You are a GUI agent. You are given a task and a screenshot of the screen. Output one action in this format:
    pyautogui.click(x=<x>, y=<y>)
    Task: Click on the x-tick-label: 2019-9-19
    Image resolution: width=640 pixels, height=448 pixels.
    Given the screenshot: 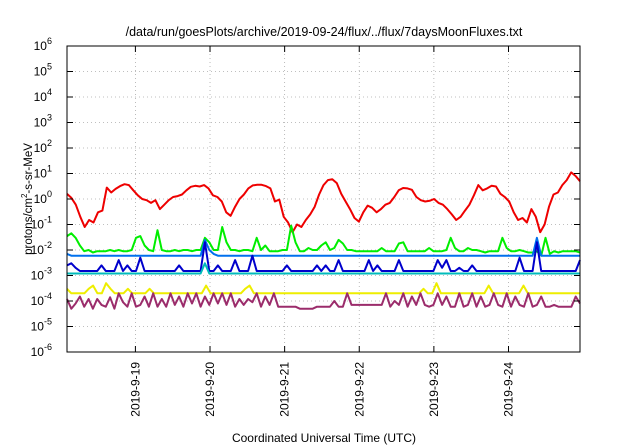 What is the action you would take?
    pyautogui.click(x=135, y=389)
    